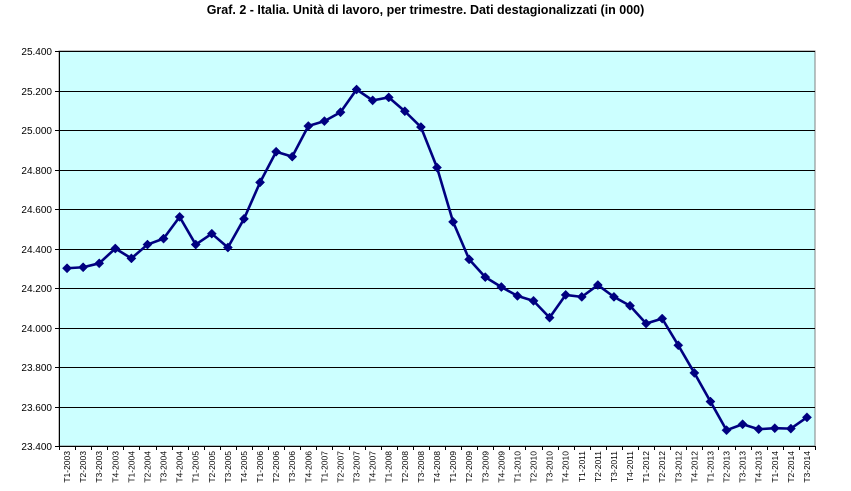  I want to click on y-tick-label: 23.800, so click(36, 368).